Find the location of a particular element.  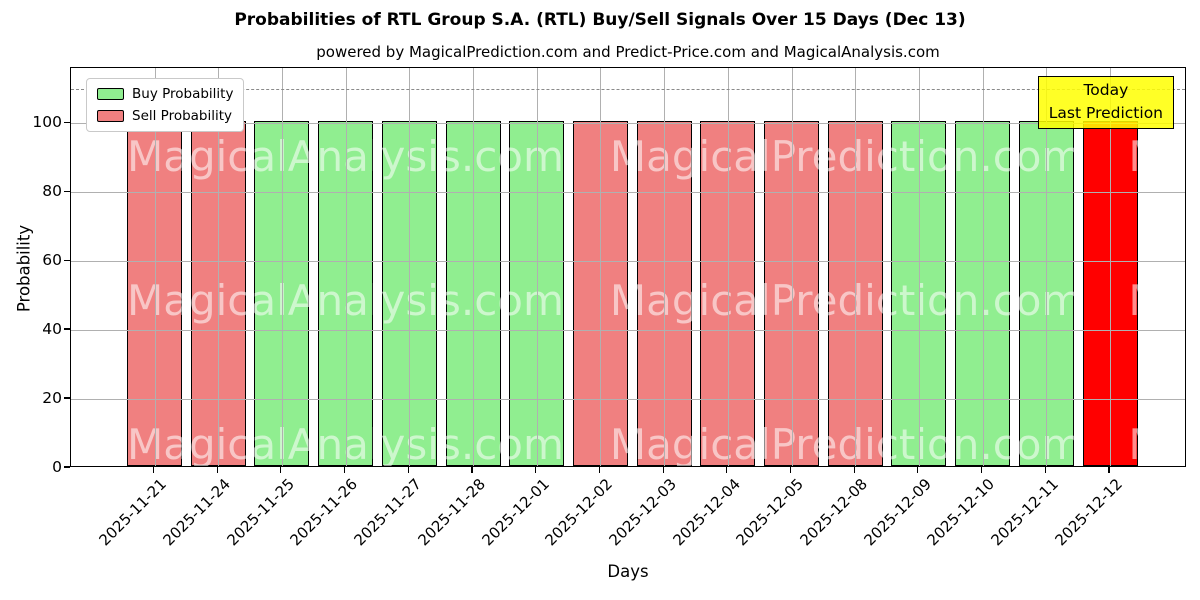

legend-label-buy: Buy Probability is located at coordinates (183, 94).